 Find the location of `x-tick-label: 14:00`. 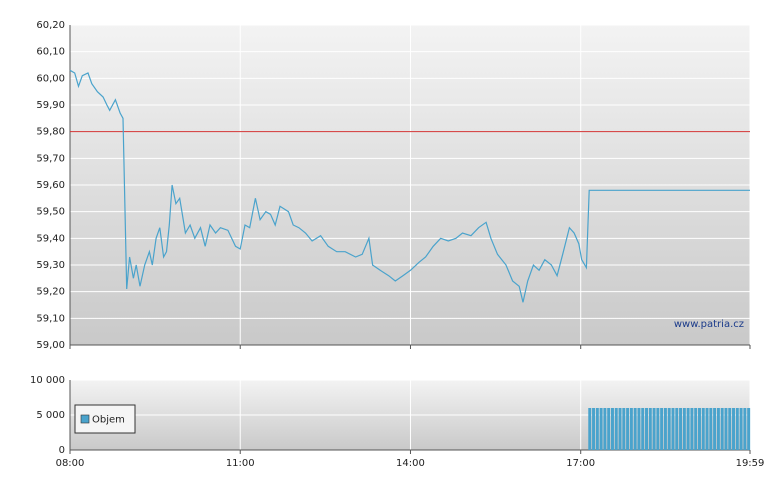

x-tick-label: 14:00 is located at coordinates (410, 463).